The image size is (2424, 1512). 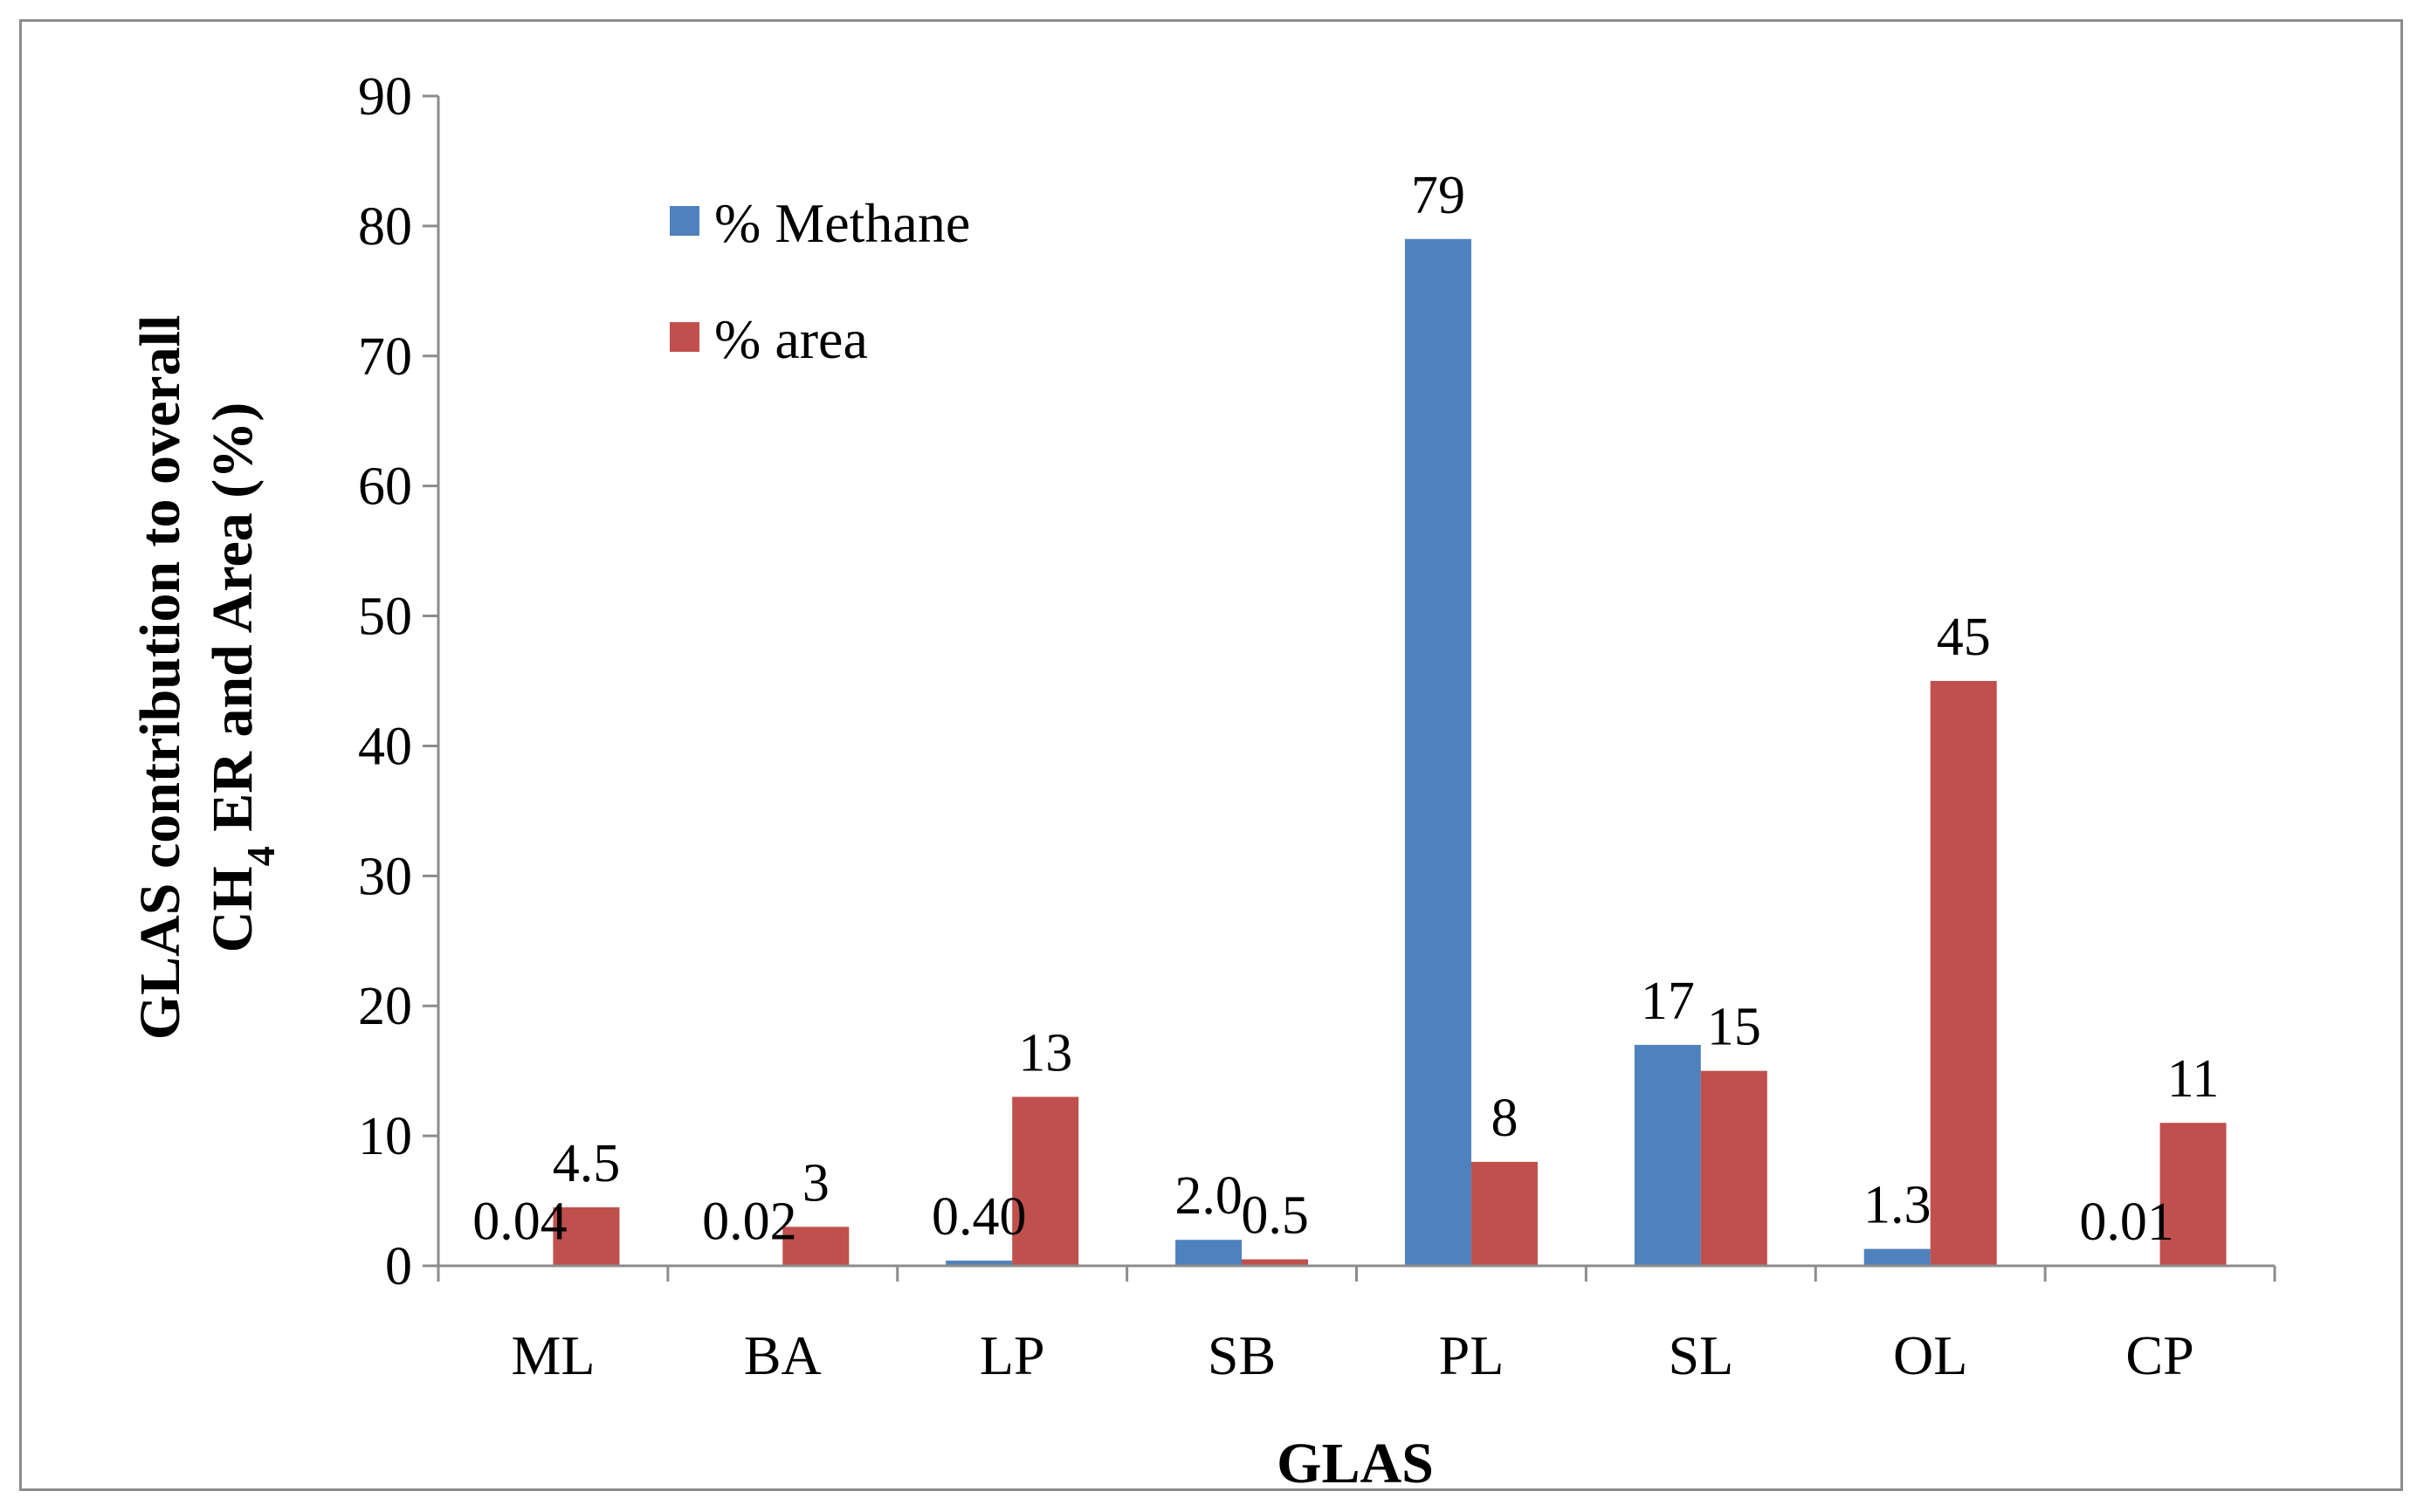 What do you see at coordinates (385, 1137) in the screenshot?
I see `y-tick-label: 10` at bounding box center [385, 1137].